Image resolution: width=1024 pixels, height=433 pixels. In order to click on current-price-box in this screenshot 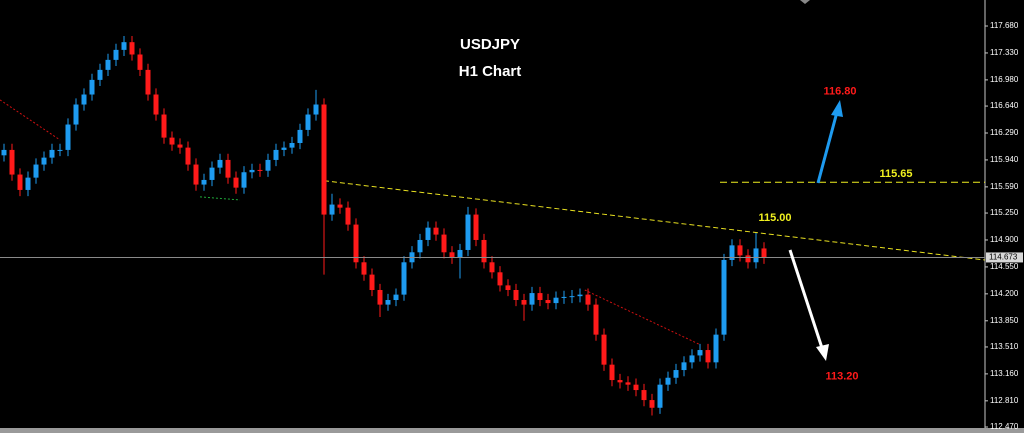, I will do `click(1004, 257)`.